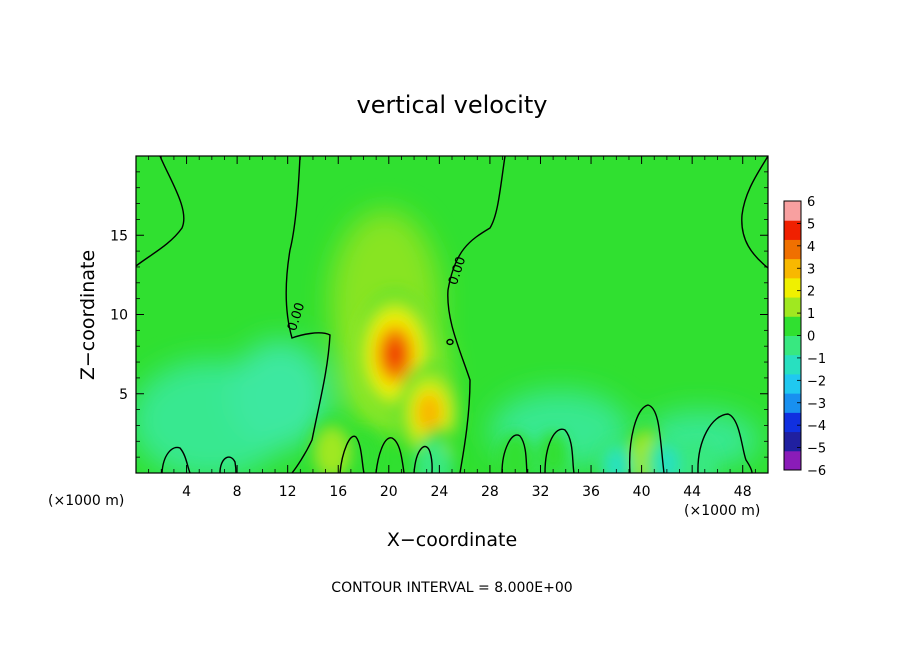 The height and width of the screenshot is (654, 904). I want to click on colorbar-label: 5, so click(811, 224).